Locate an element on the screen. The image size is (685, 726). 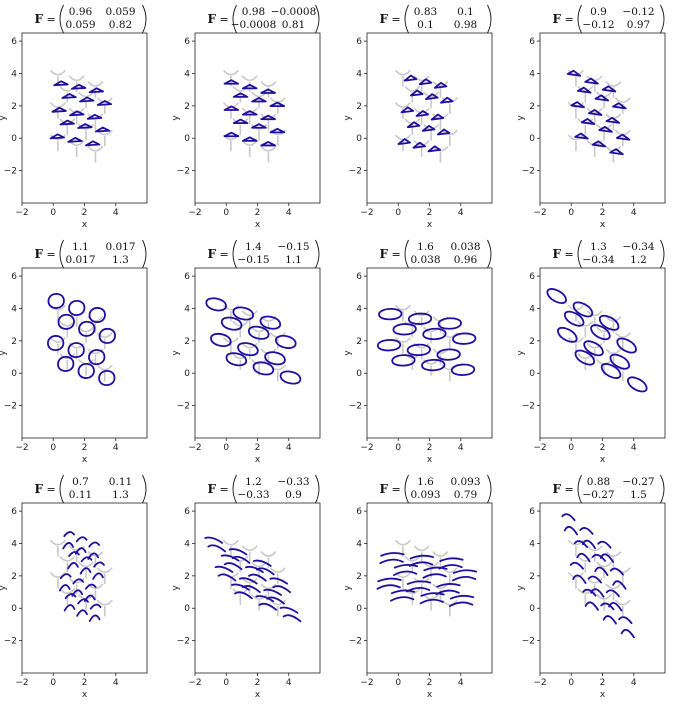
matrix-entry-22: 0.96 is located at coordinates (466, 260).